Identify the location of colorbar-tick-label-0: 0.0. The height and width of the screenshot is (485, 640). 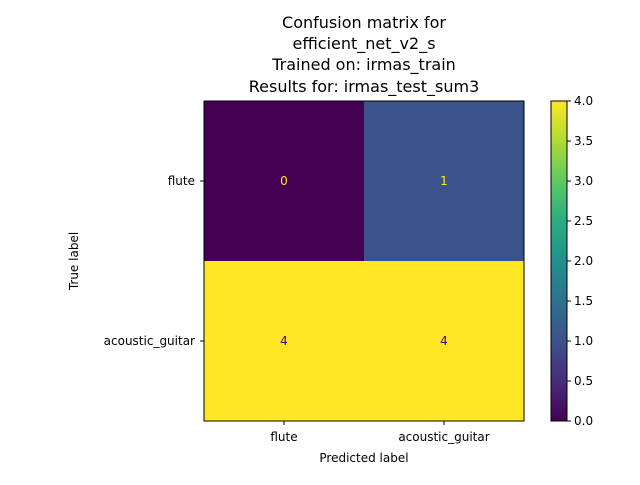
(583, 421).